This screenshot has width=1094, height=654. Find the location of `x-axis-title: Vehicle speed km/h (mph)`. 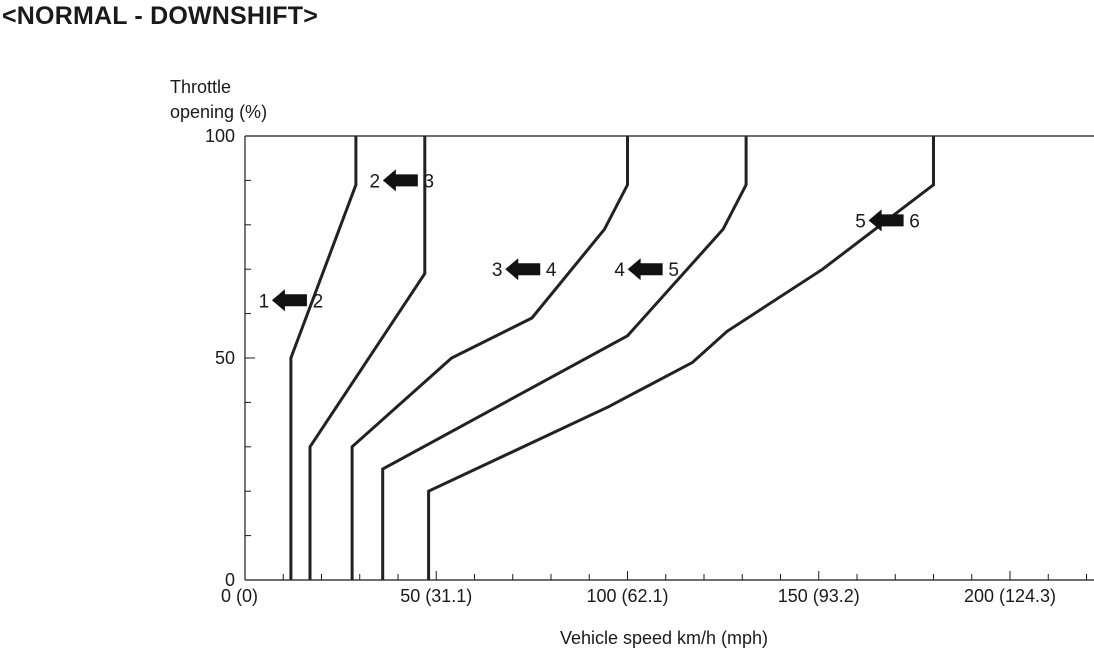

x-axis-title: Vehicle speed km/h (mph) is located at coordinates (664, 638).